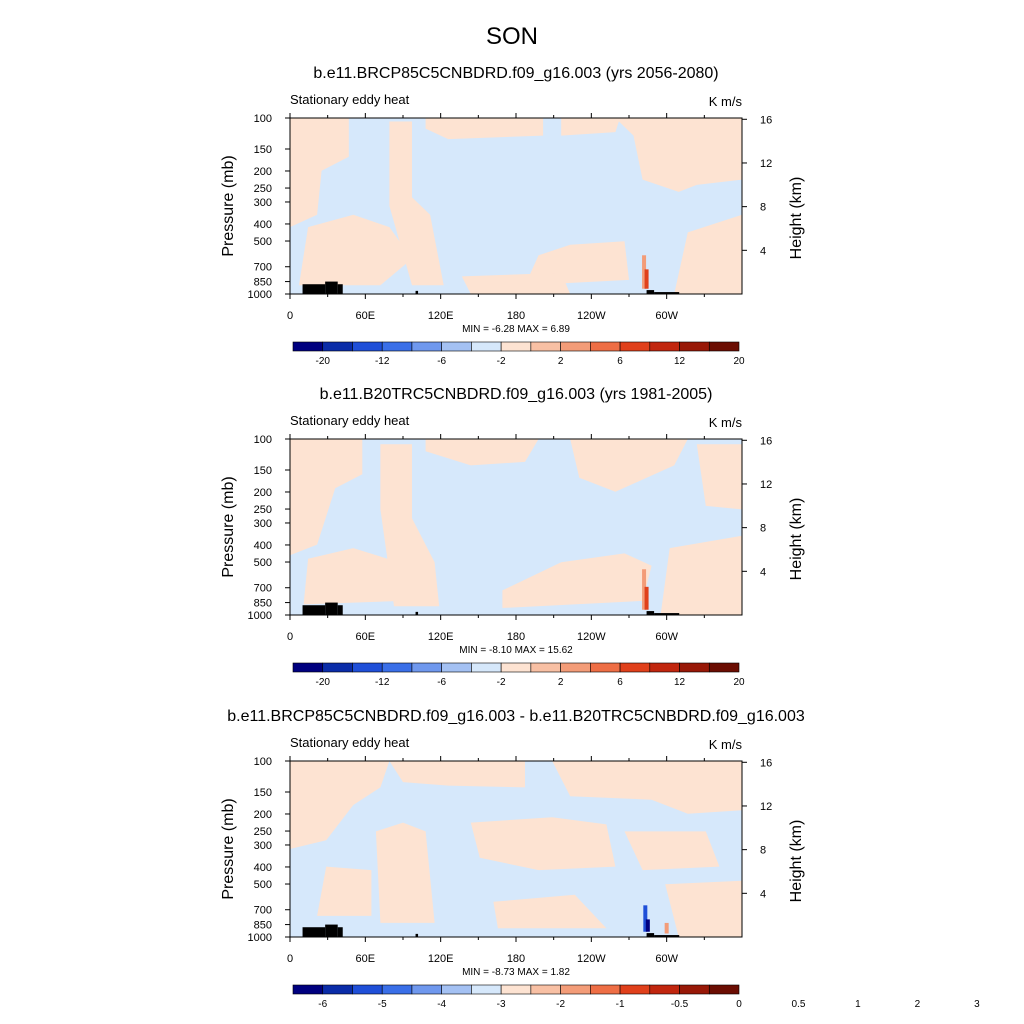  I want to click on heatmap-field, so click(516, 206).